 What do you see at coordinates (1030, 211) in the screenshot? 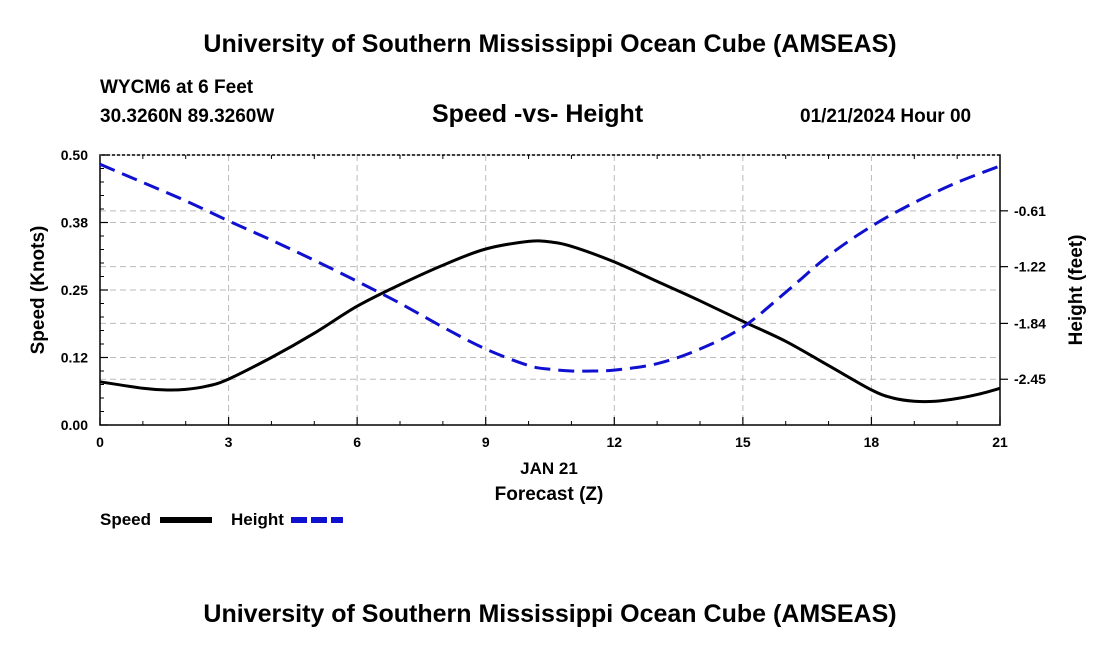
I see `y2-tick-label: -0.61` at bounding box center [1030, 211].